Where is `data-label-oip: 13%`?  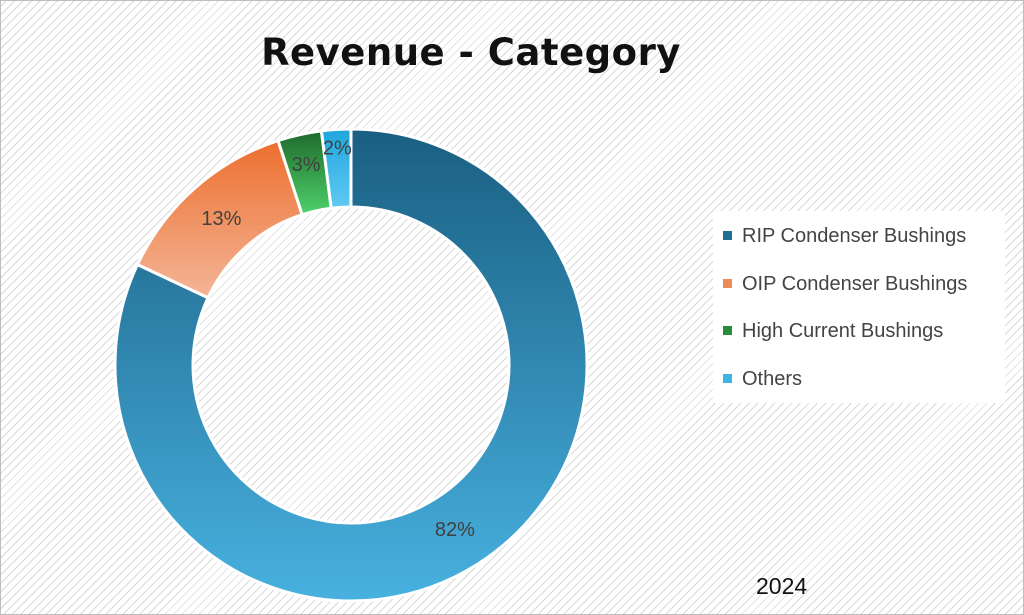 data-label-oip: 13% is located at coordinates (221, 219).